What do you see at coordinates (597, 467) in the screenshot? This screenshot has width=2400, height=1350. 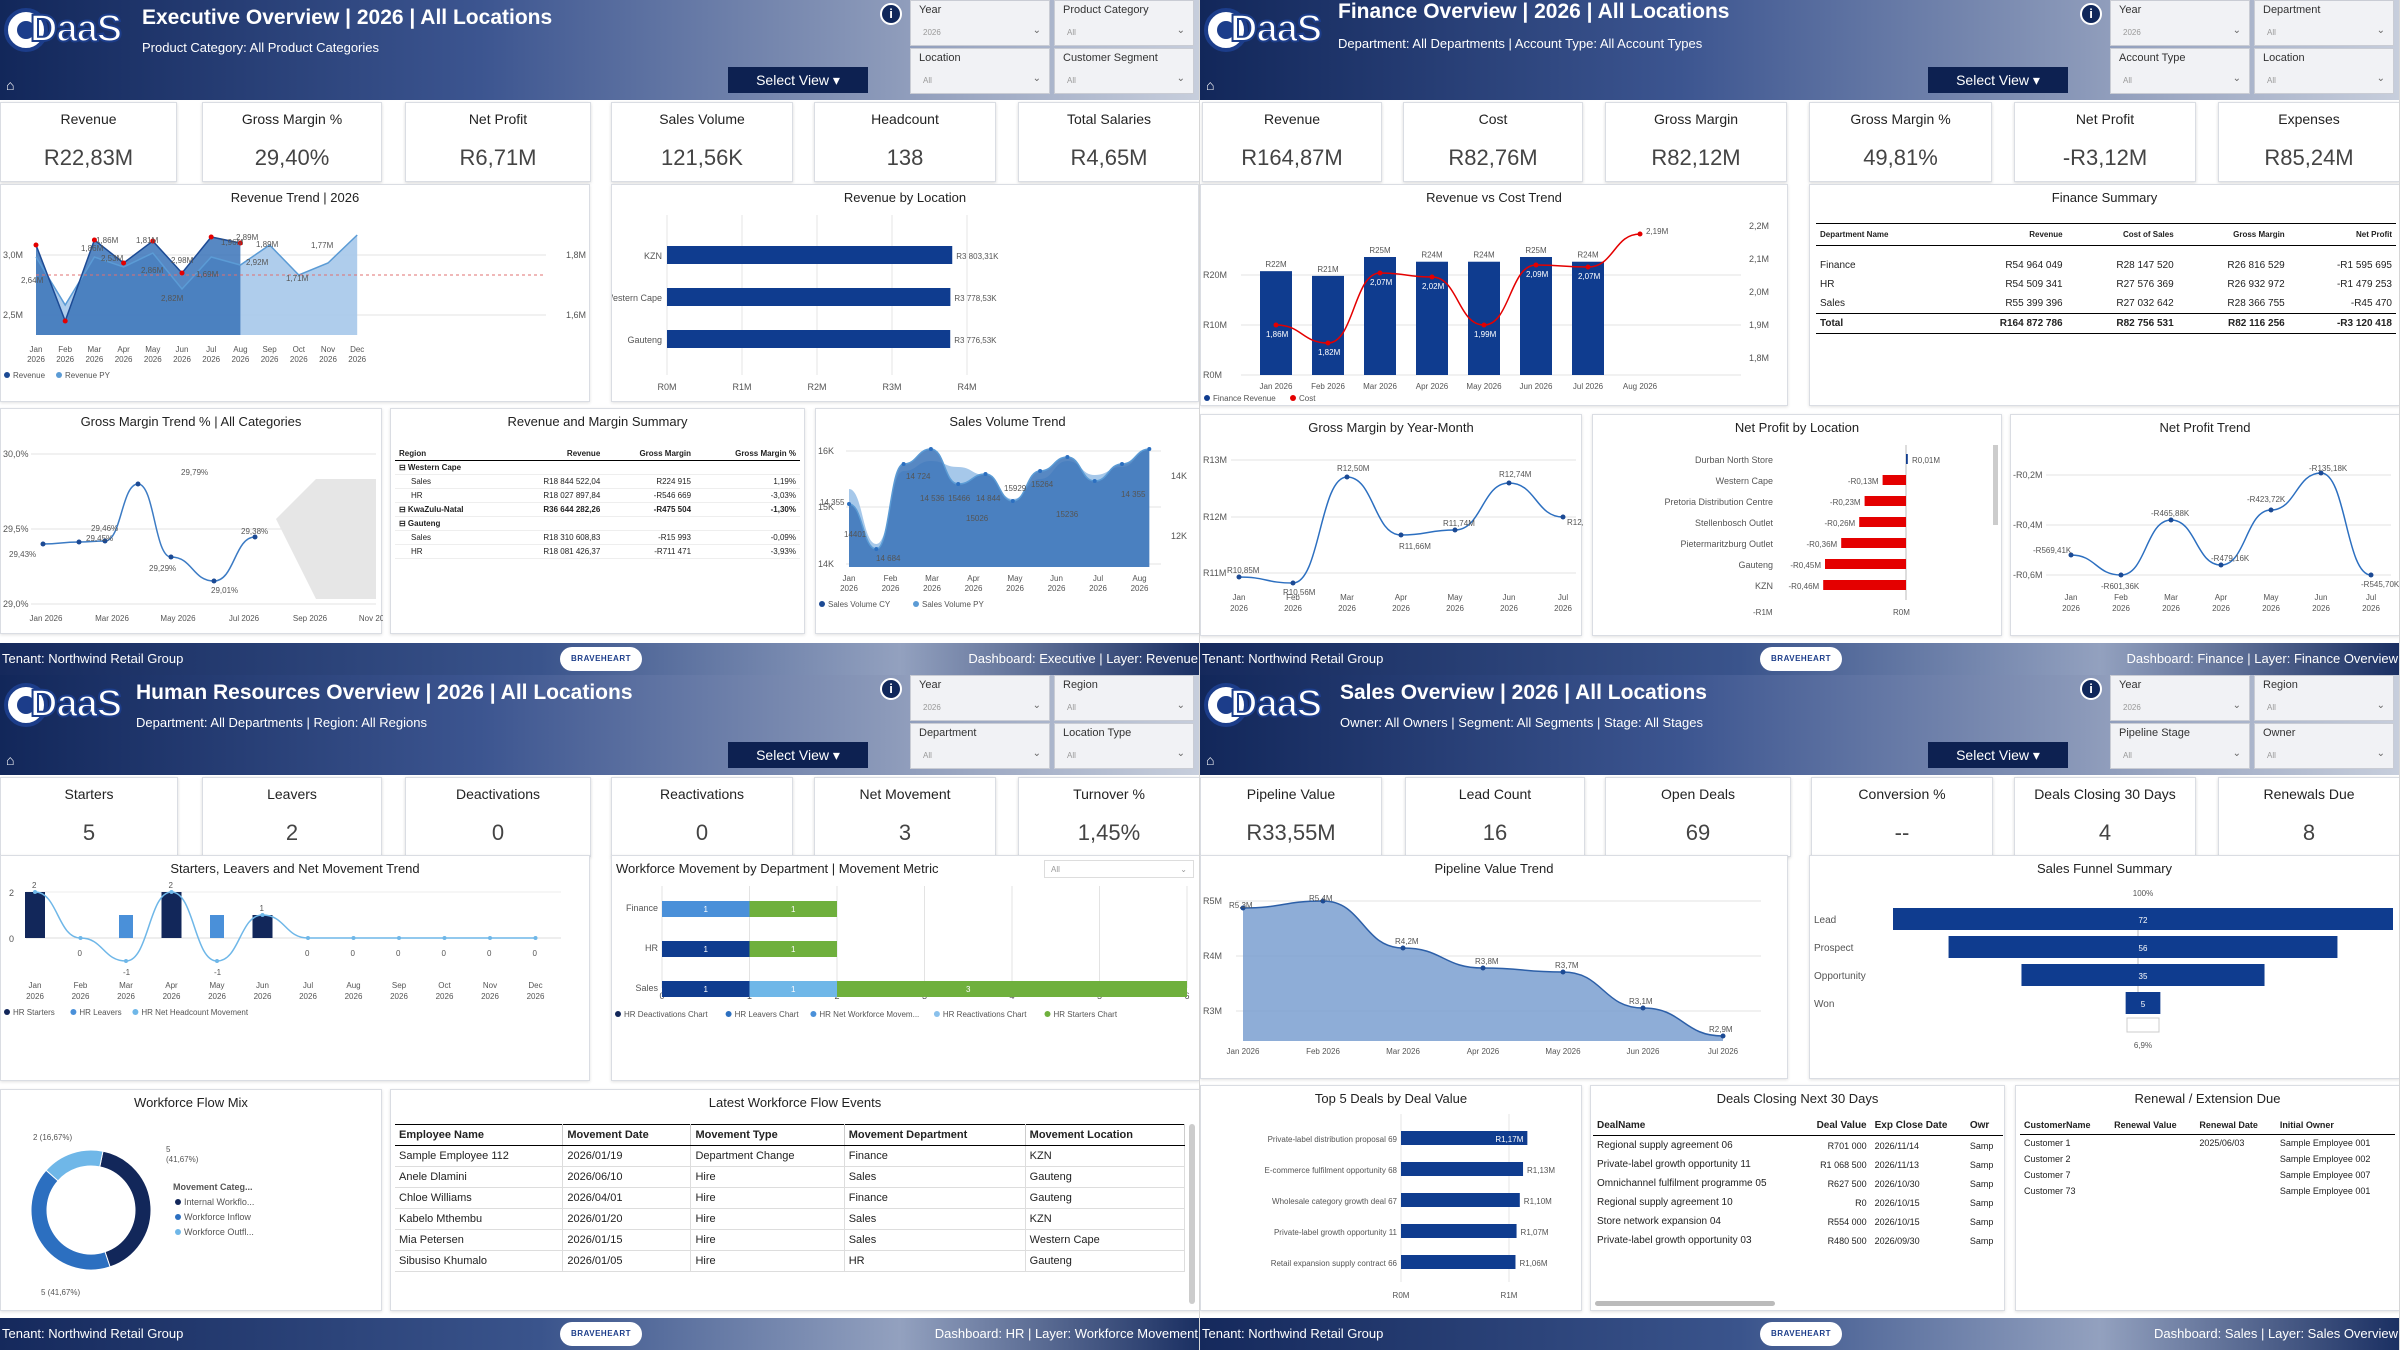 I see `table-row: ⊟ Western Cape` at bounding box center [597, 467].